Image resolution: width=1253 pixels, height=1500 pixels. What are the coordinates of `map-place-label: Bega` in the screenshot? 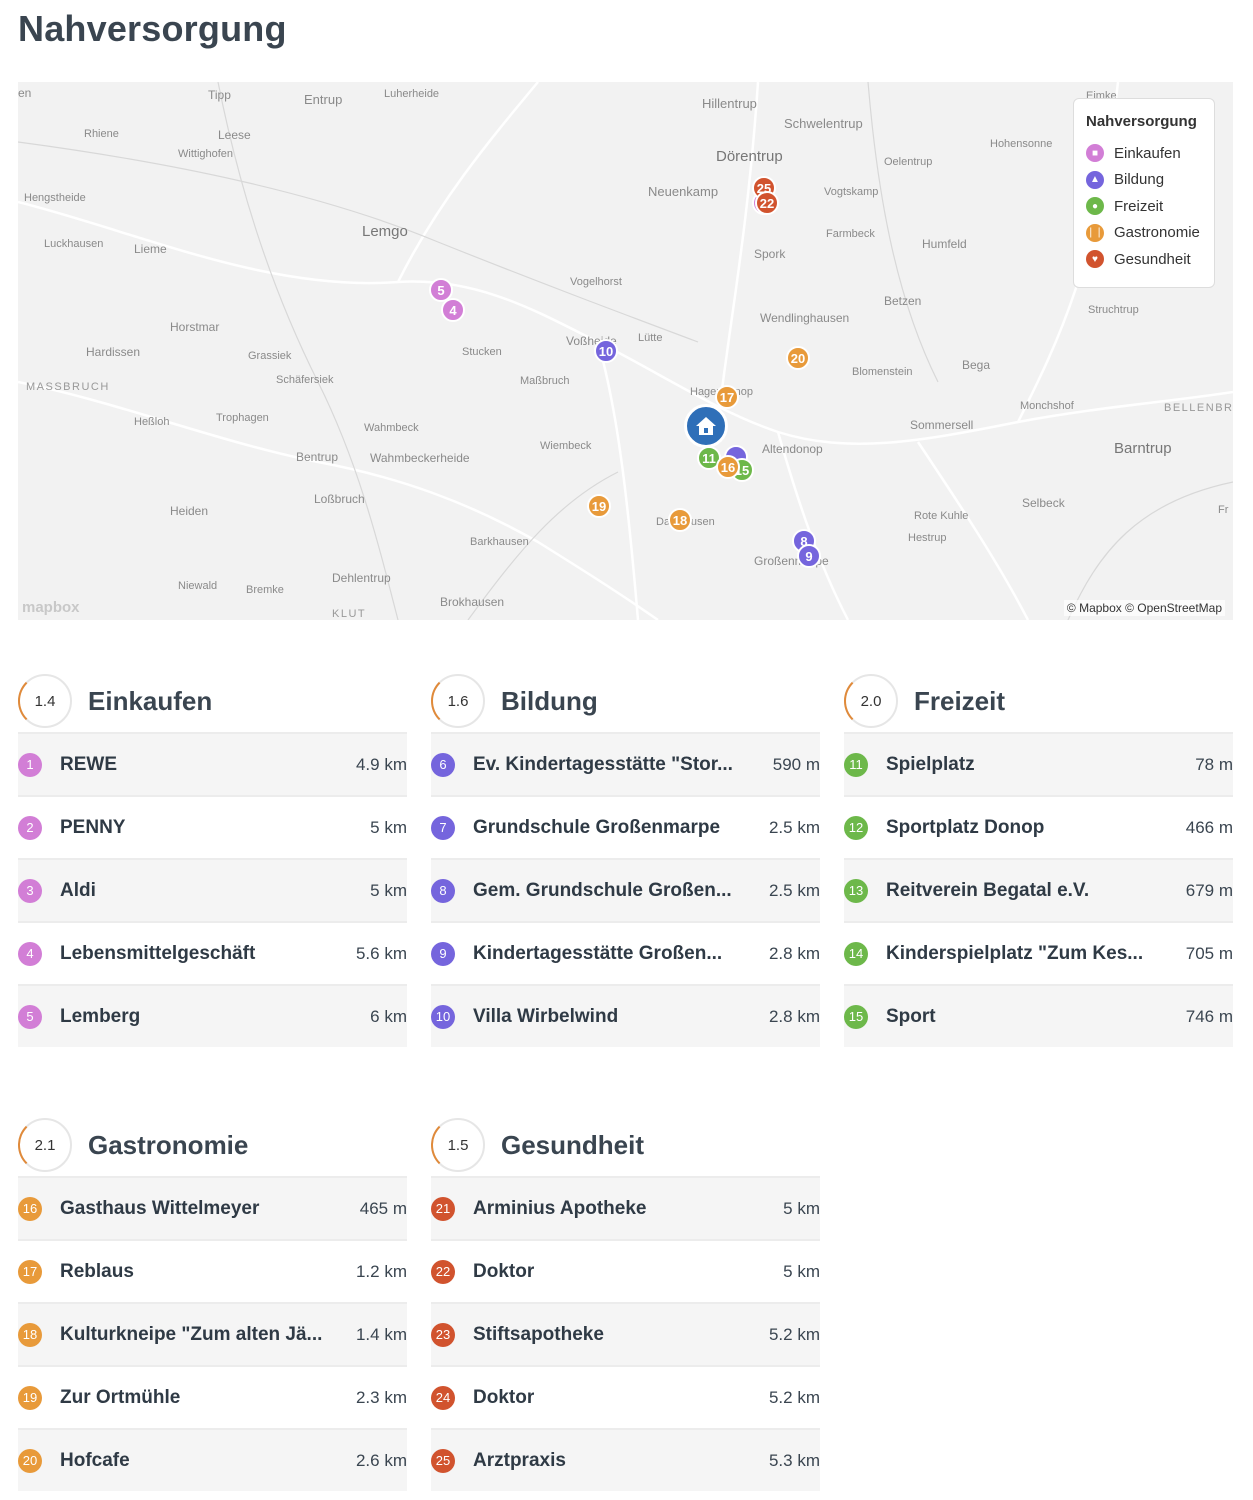 It's located at (976, 365).